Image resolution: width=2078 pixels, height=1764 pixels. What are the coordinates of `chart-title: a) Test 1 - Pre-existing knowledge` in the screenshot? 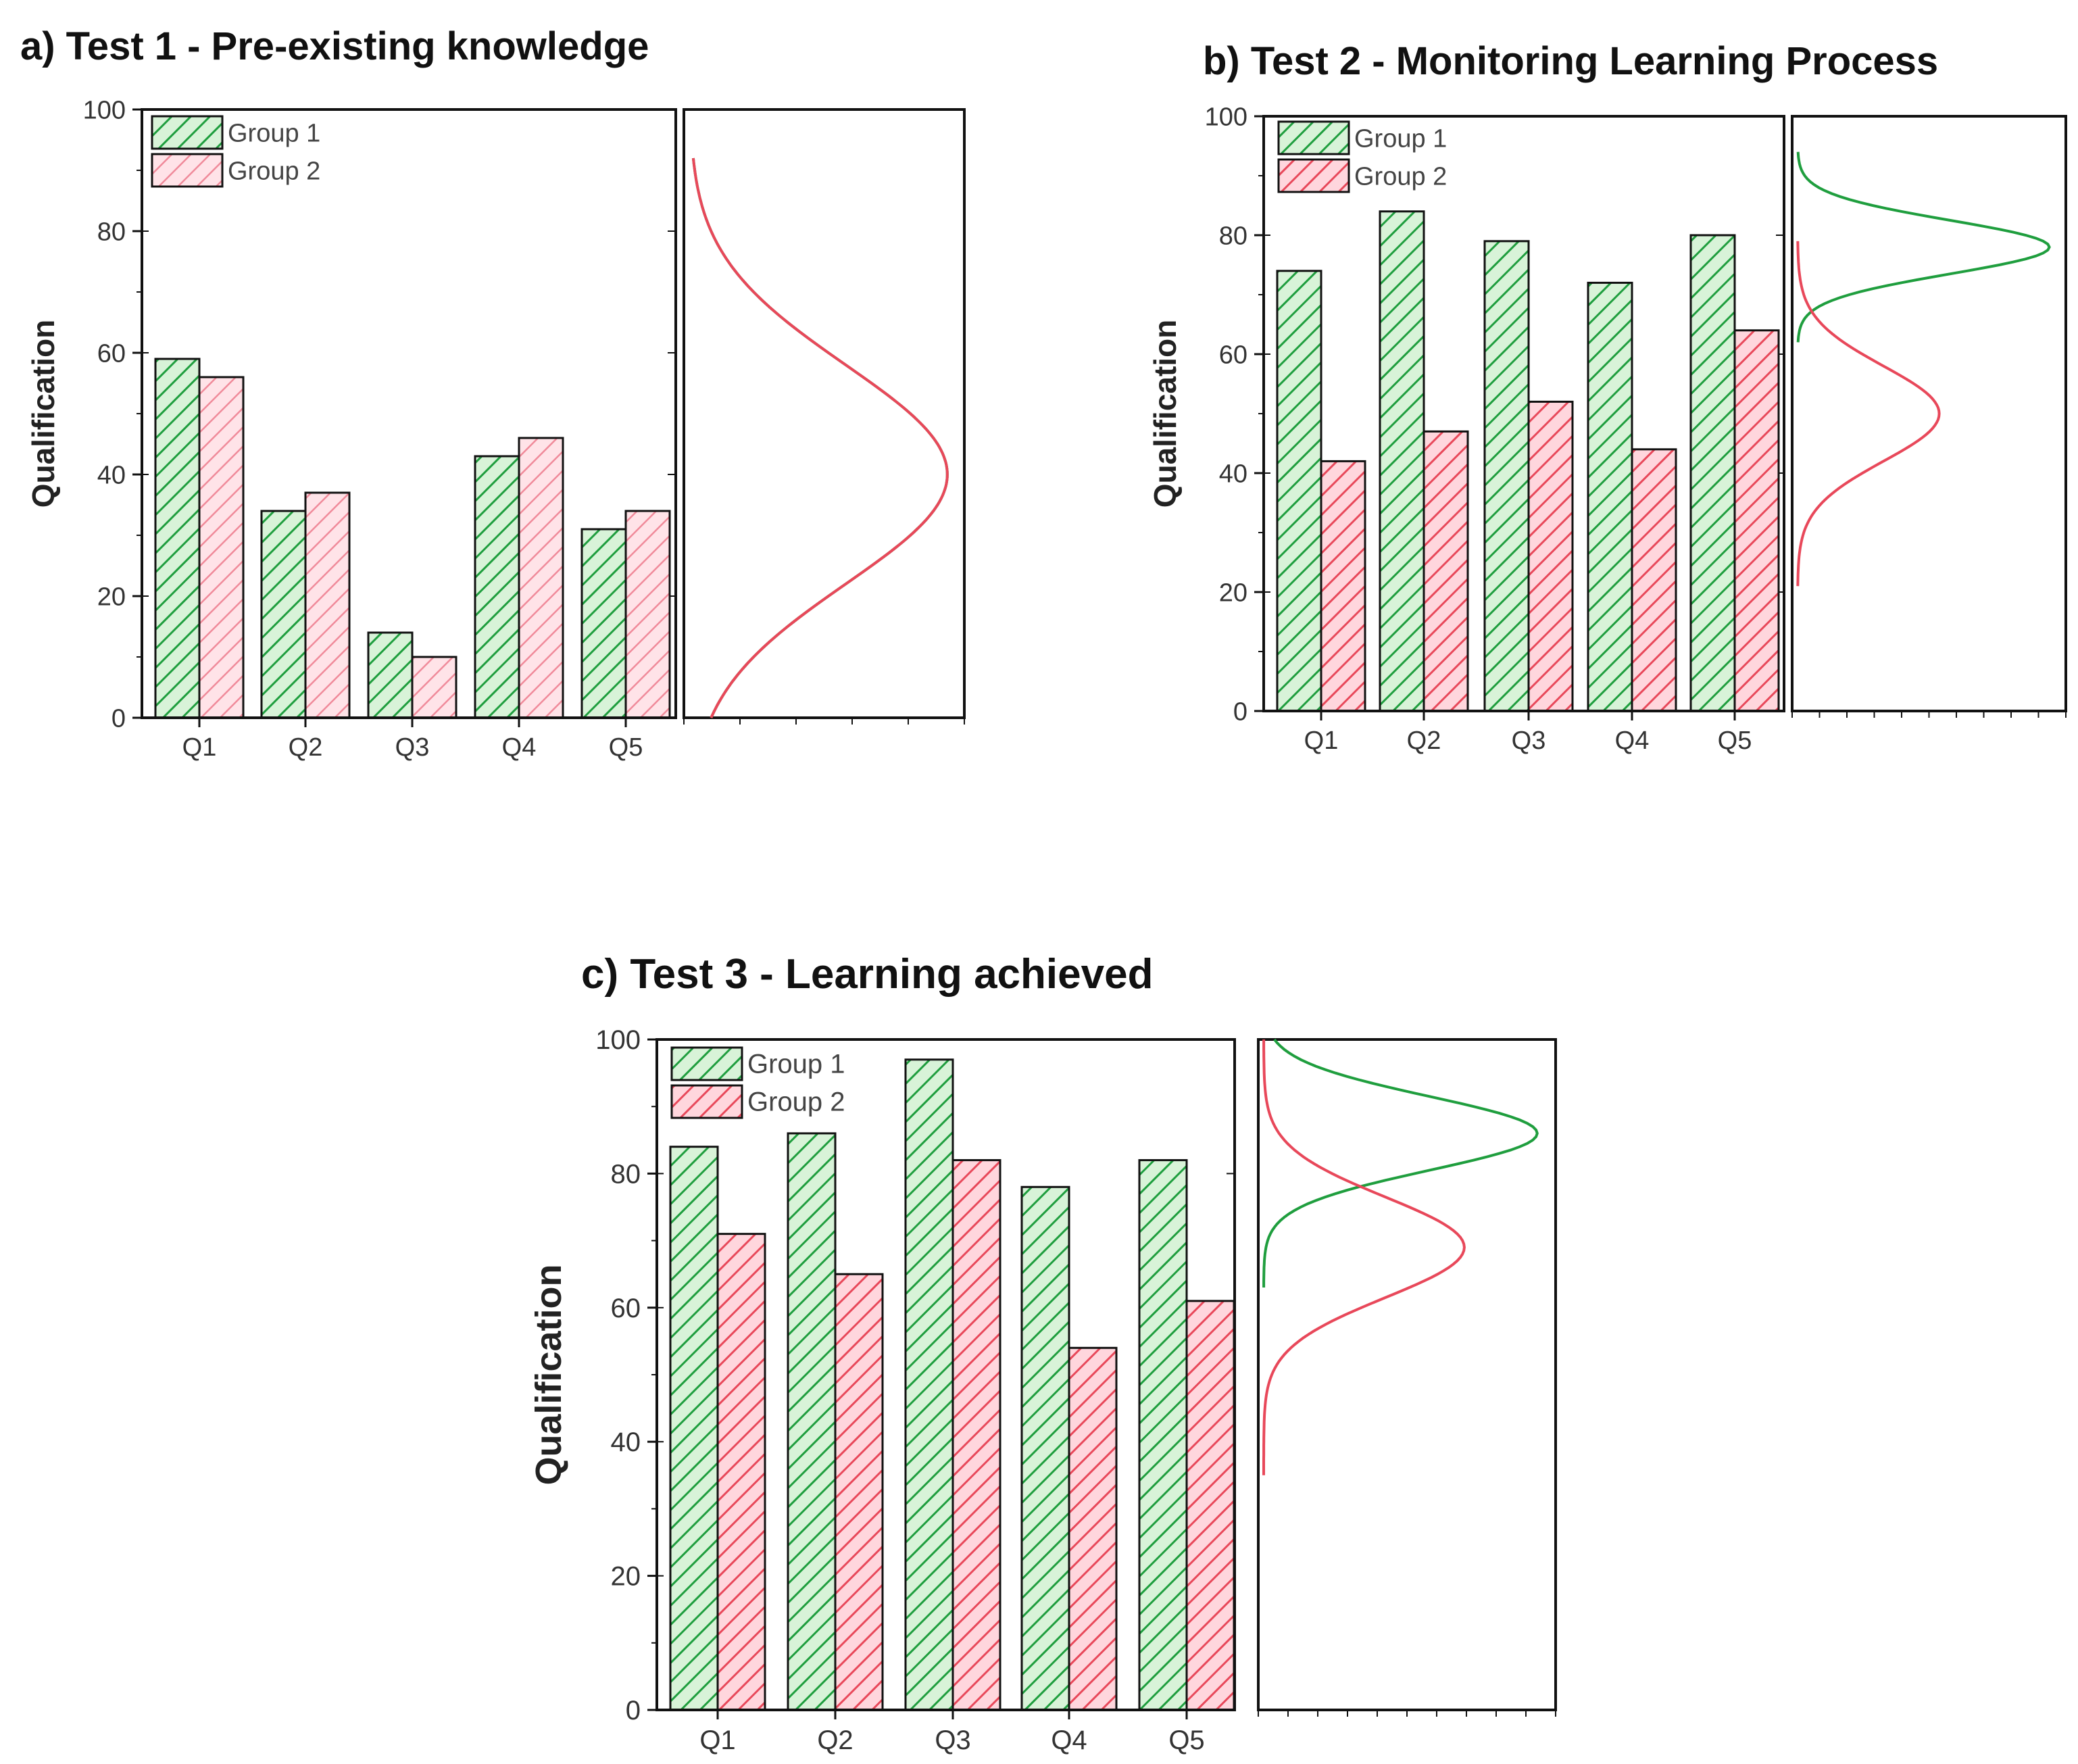 It's located at (334, 46).